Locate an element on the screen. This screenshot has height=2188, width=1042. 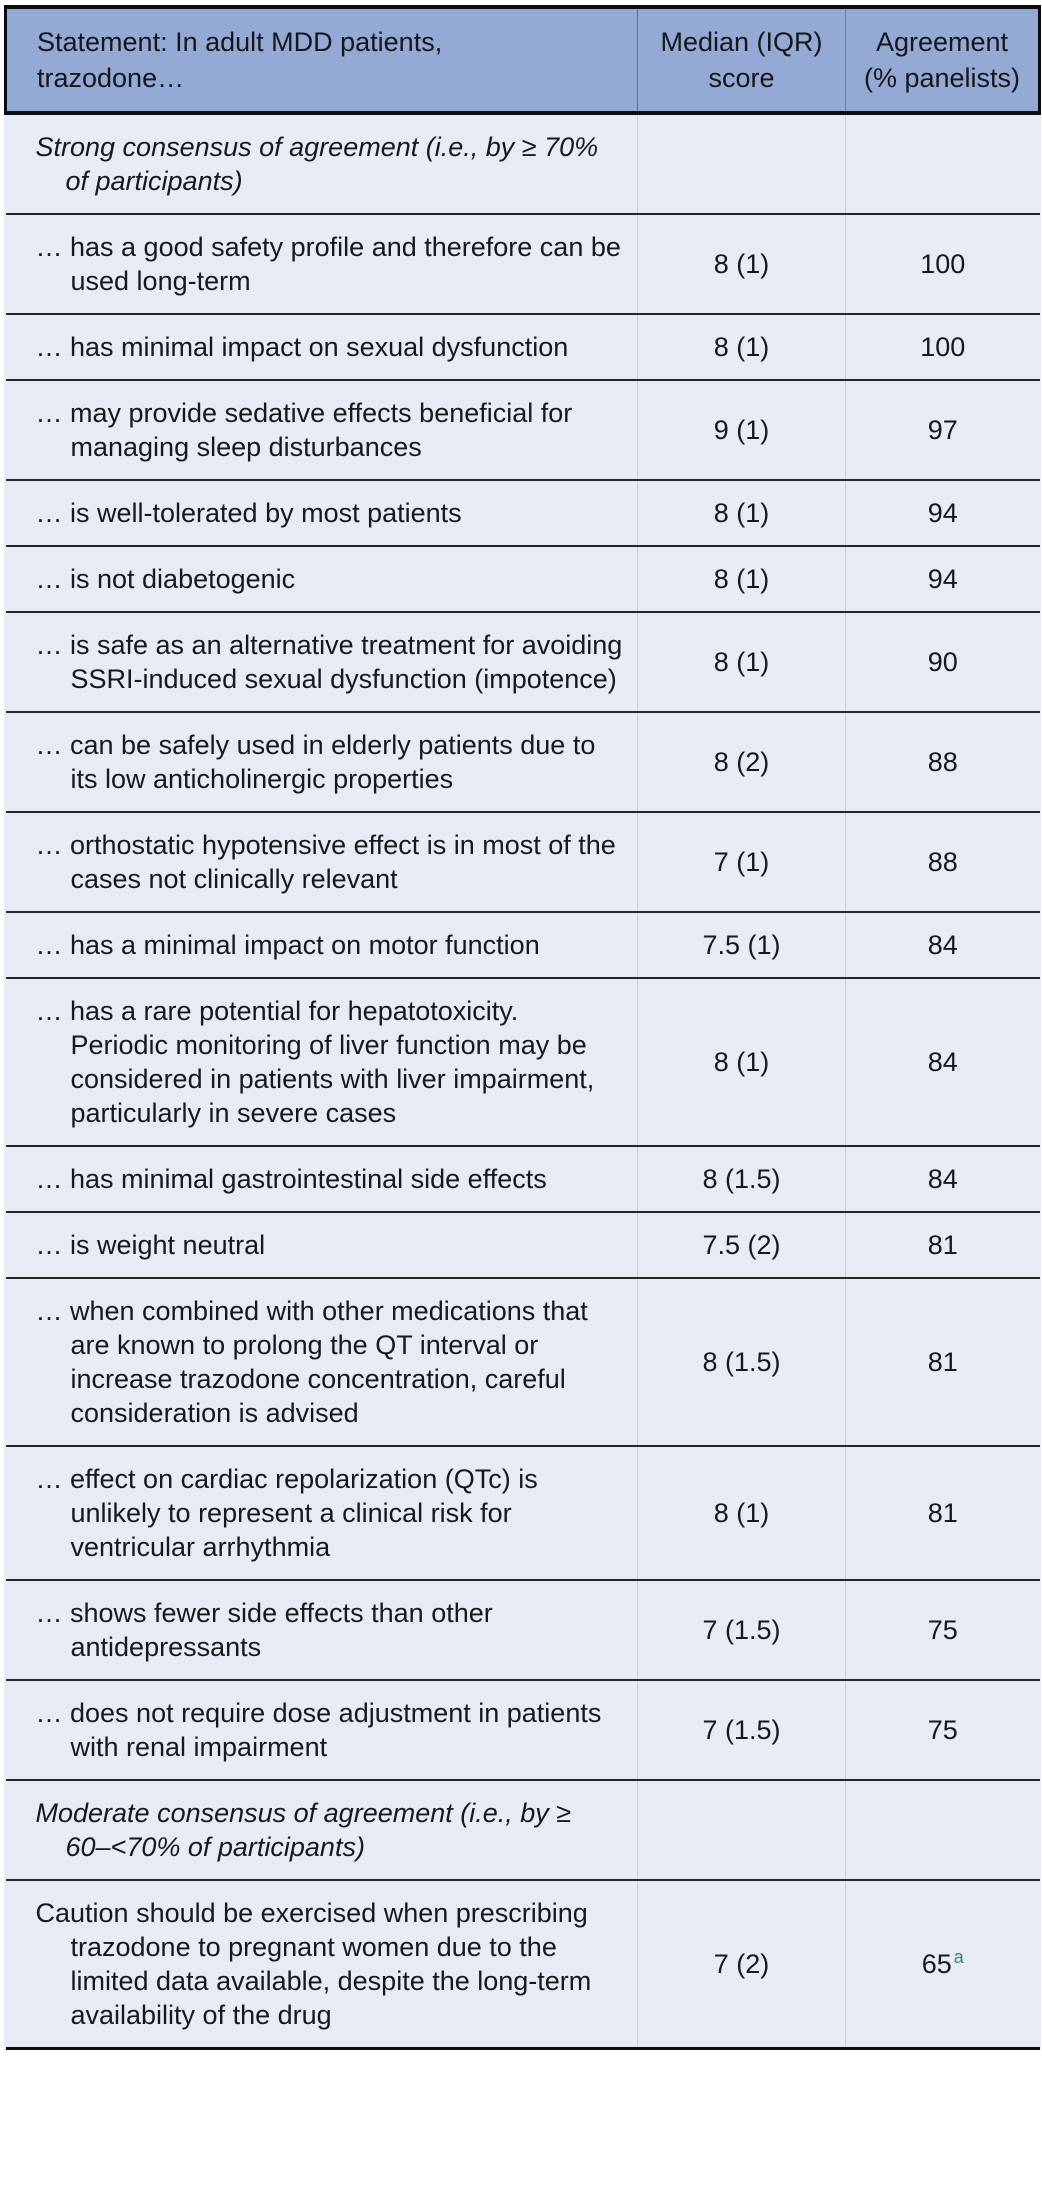
header-median-score: Median (IQR) score is located at coordinates (741, 60).